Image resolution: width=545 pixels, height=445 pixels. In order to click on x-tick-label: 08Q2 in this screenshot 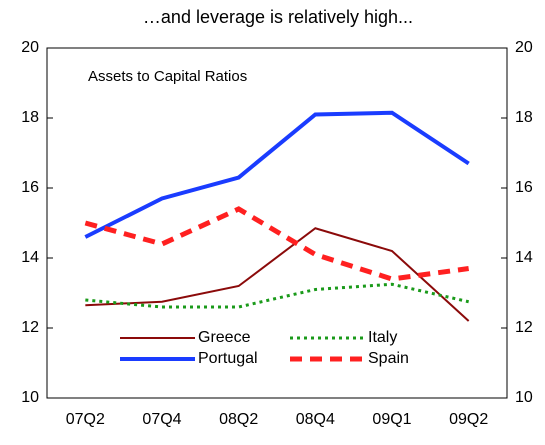, I will do `click(238, 419)`.